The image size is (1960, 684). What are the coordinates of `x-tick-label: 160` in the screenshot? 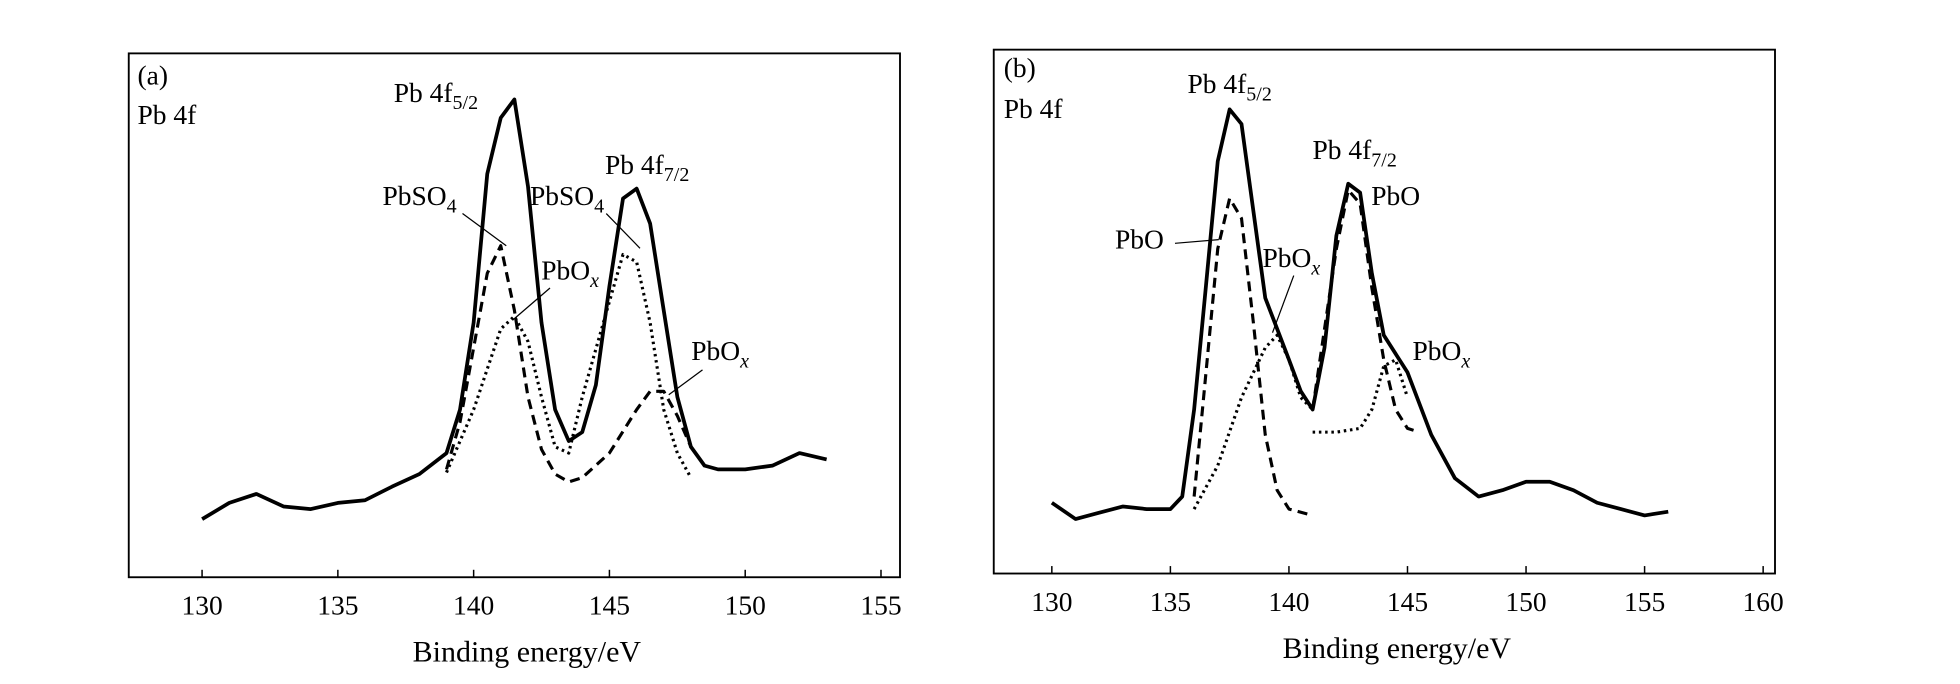 It's located at (1763, 602).